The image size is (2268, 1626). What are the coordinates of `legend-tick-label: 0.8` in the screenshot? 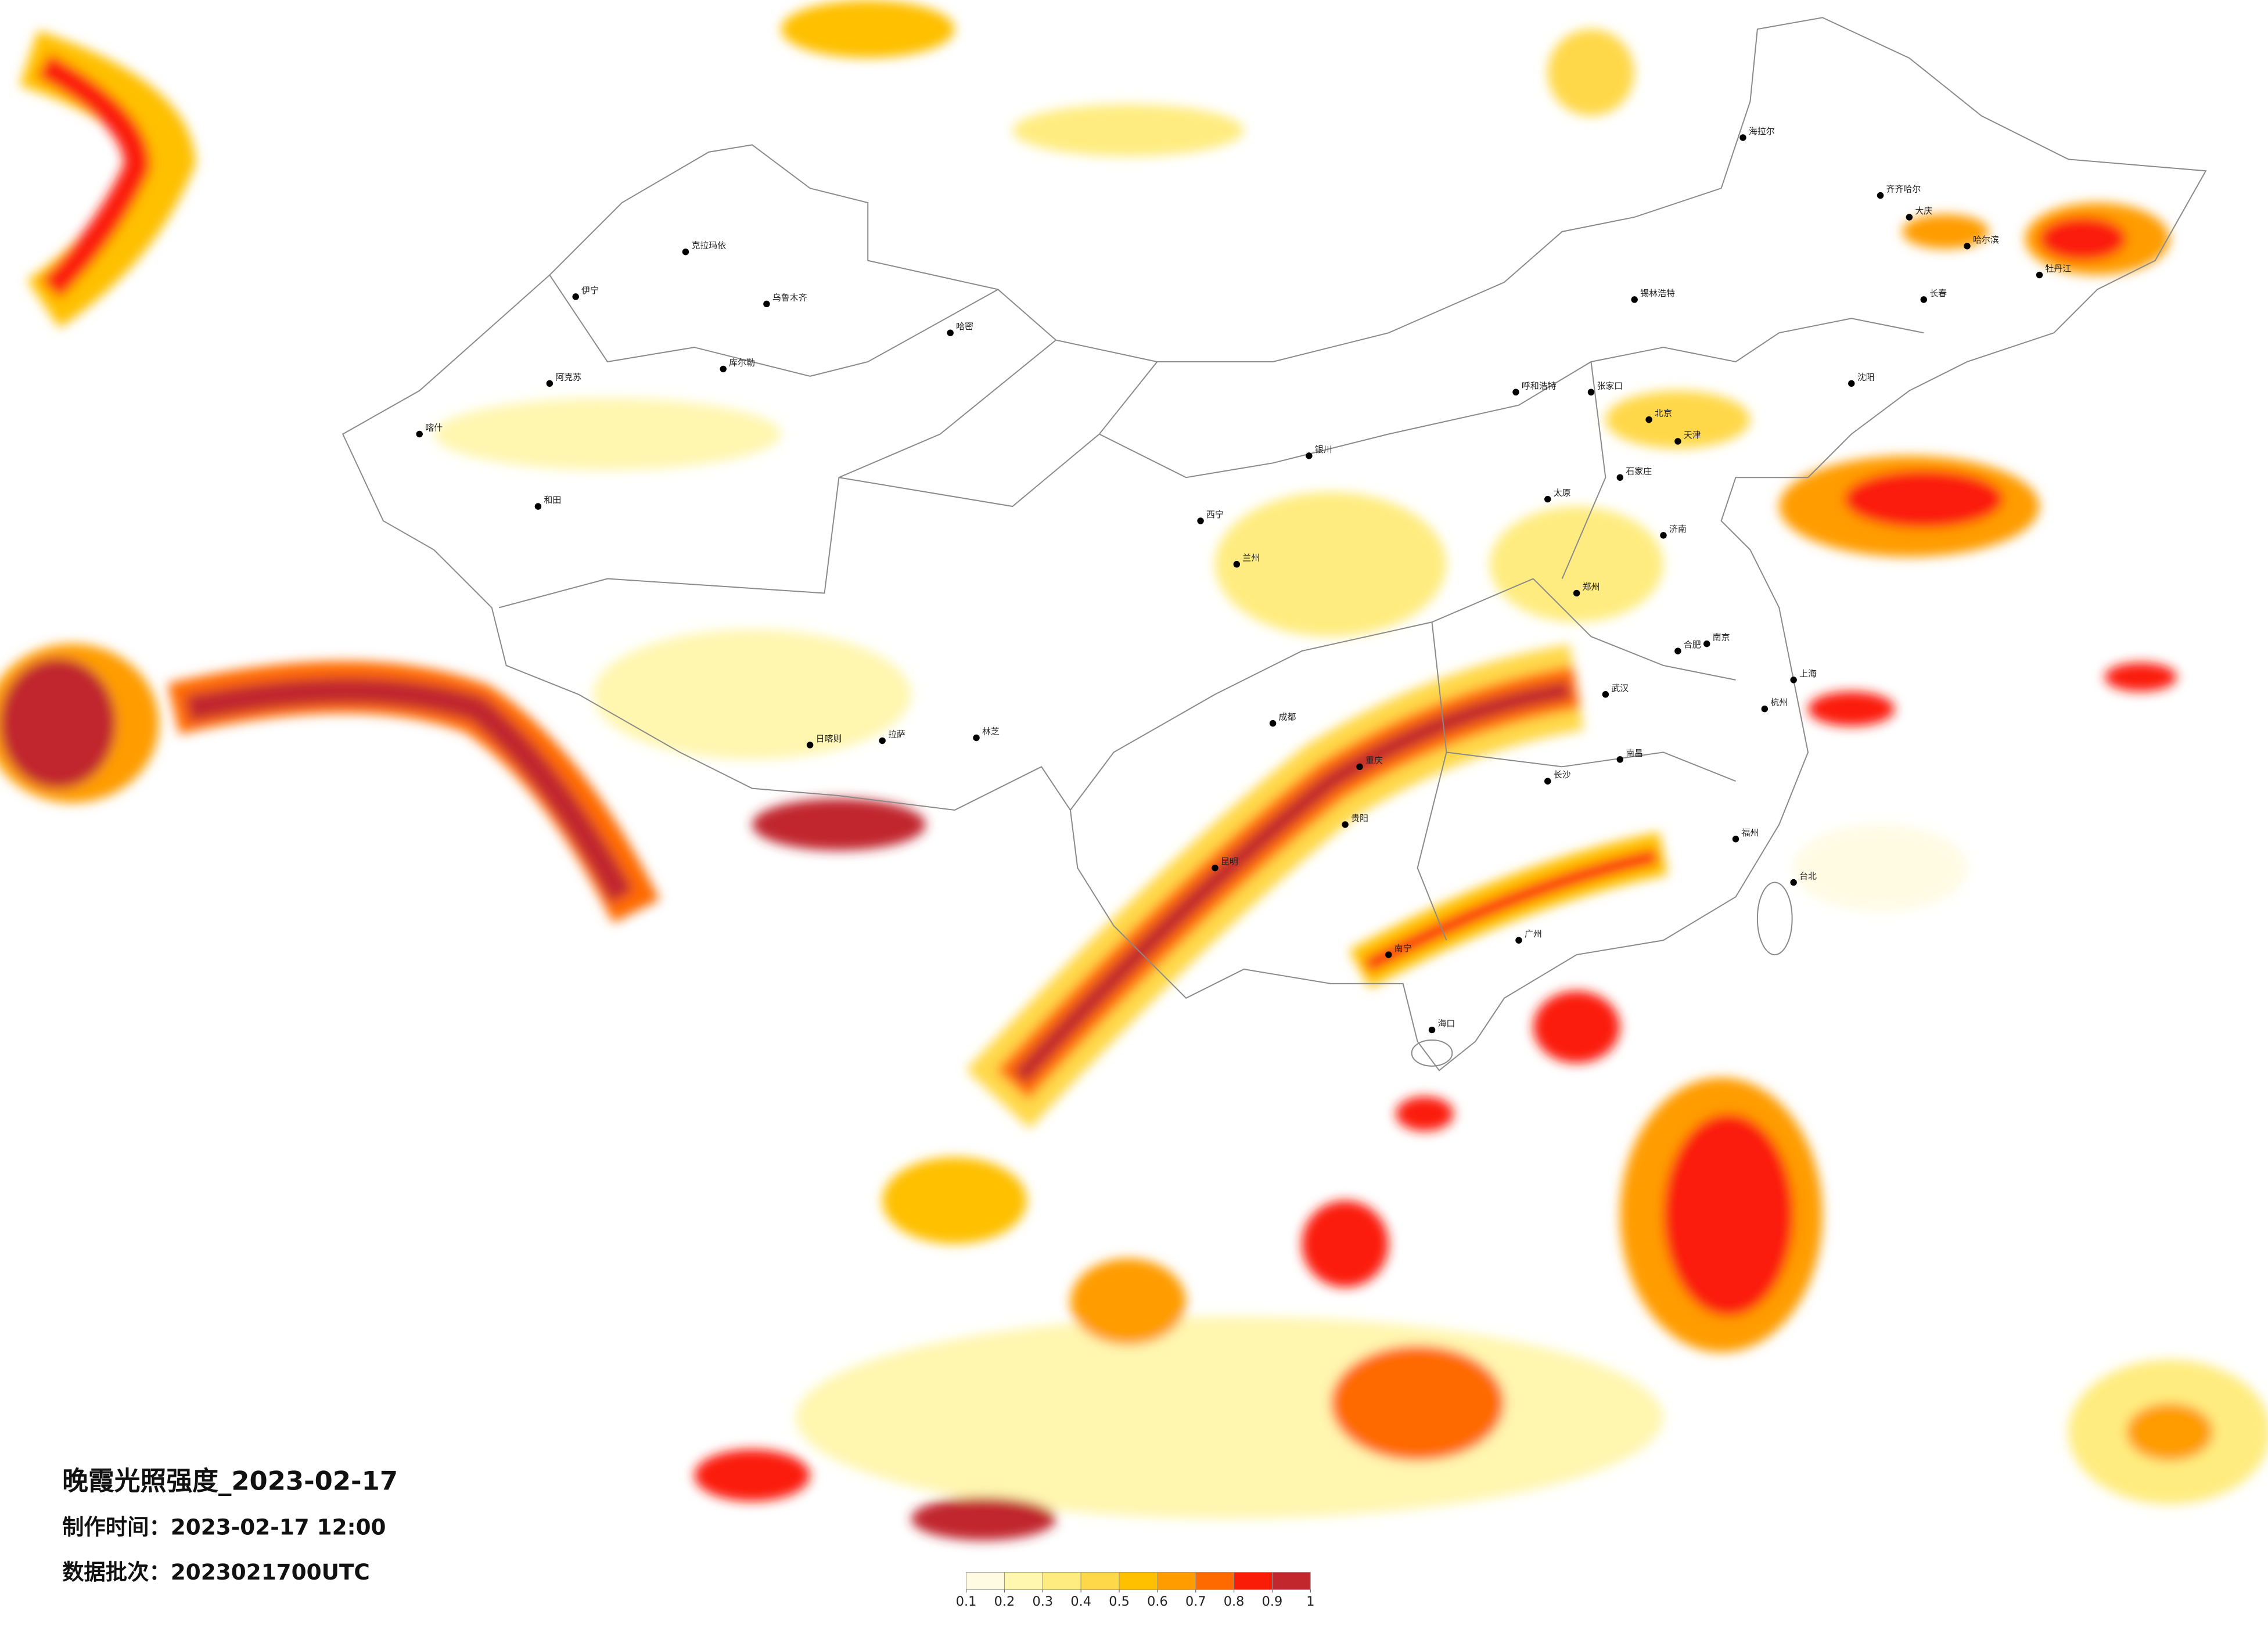 It's located at (1234, 1601).